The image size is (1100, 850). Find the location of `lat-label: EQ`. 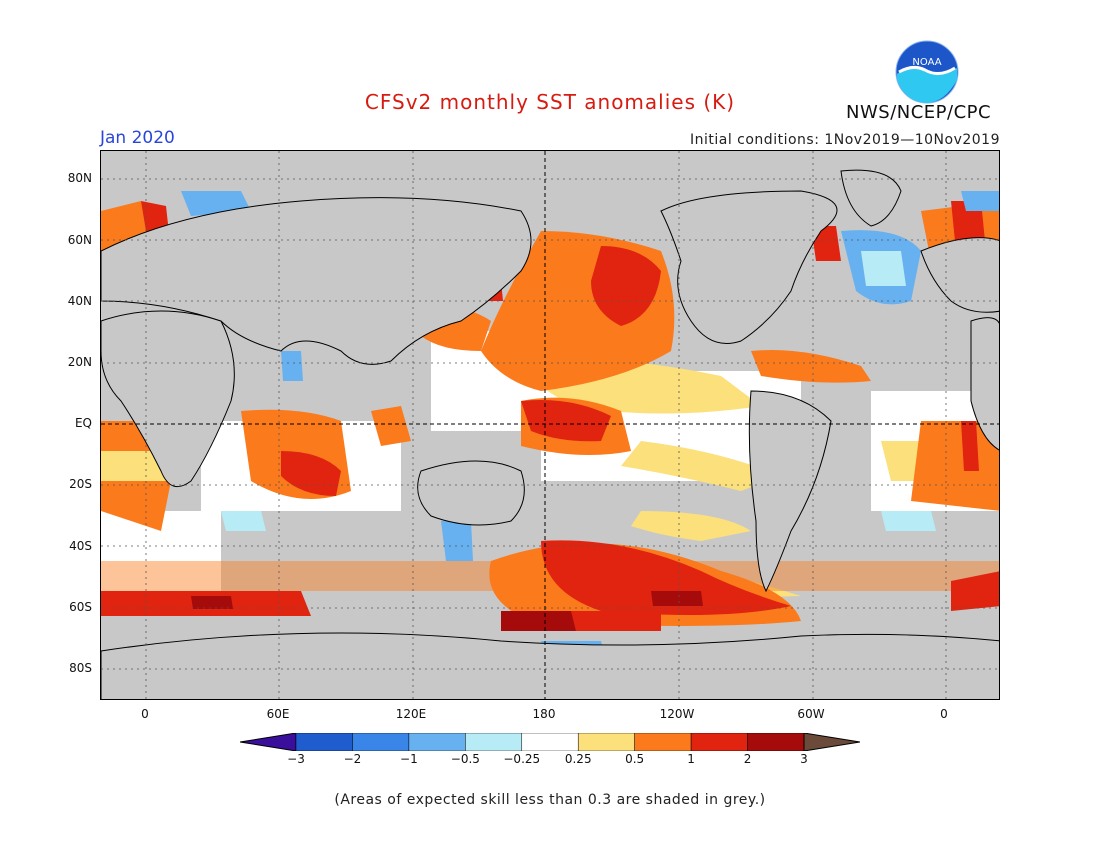

lat-label: EQ is located at coordinates (83, 423).